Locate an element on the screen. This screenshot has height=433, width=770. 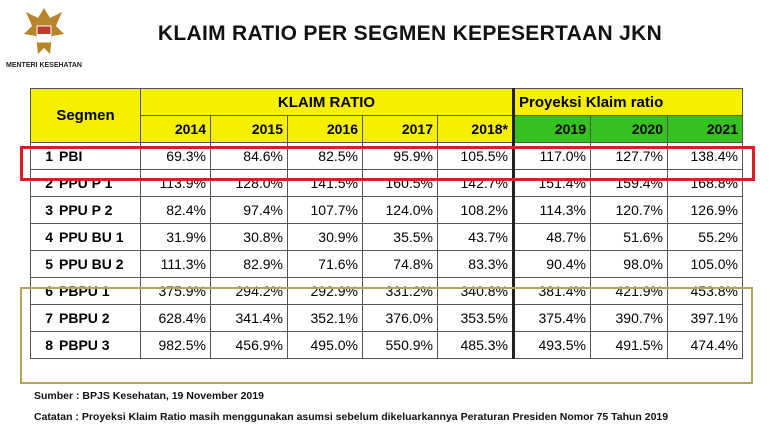
ratio-cell: 485.3% is located at coordinates (476, 345).